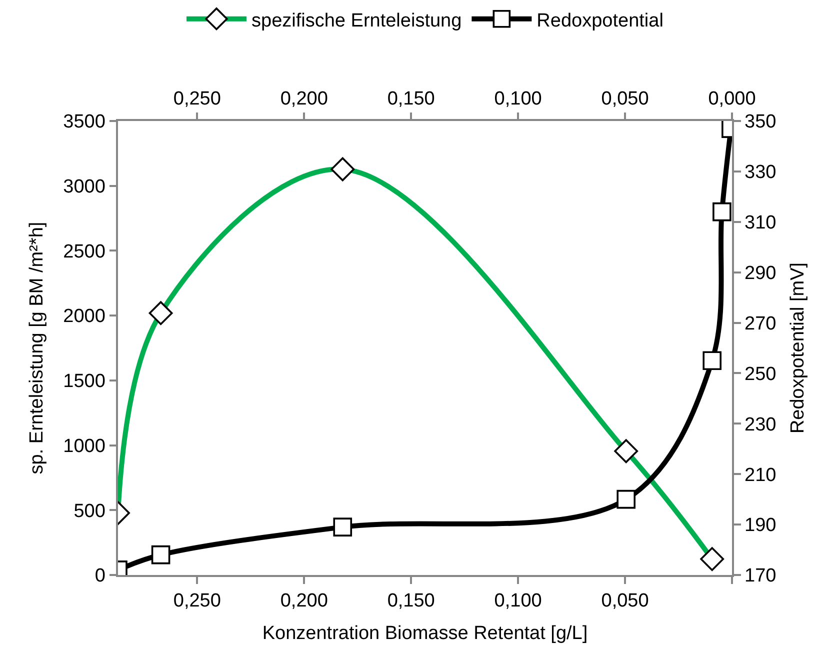 This screenshot has height=664, width=840. What do you see at coordinates (760, 223) in the screenshot?
I see `y2-tick-label: 310` at bounding box center [760, 223].